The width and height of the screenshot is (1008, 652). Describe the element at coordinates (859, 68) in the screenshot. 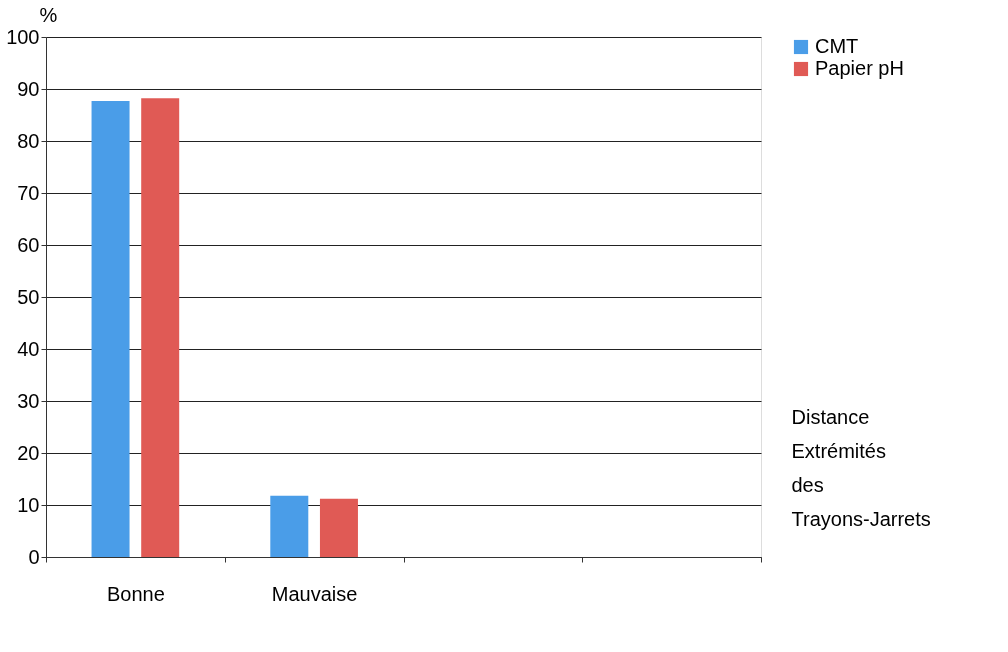

I see `legend-label: Papier pH` at that location.